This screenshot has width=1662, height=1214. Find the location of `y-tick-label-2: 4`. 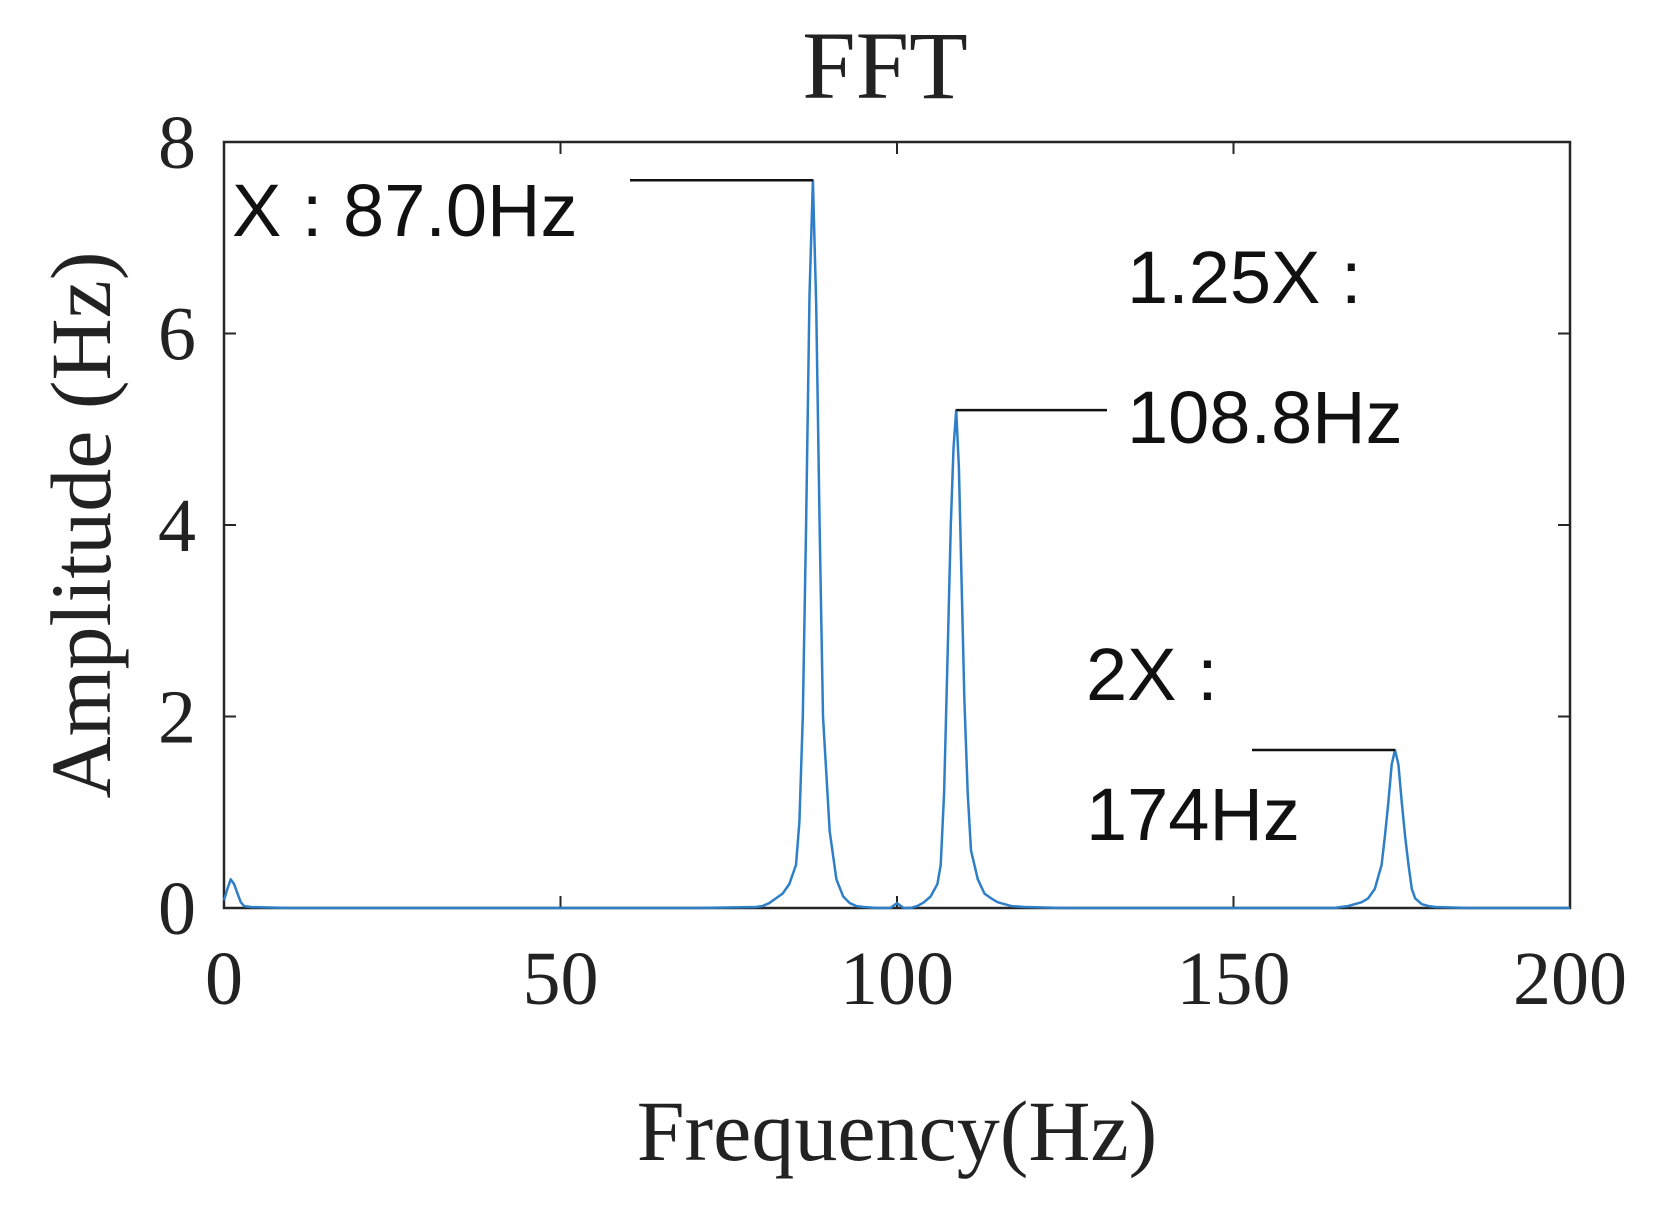

y-tick-label-2: 4 is located at coordinates (177, 526).